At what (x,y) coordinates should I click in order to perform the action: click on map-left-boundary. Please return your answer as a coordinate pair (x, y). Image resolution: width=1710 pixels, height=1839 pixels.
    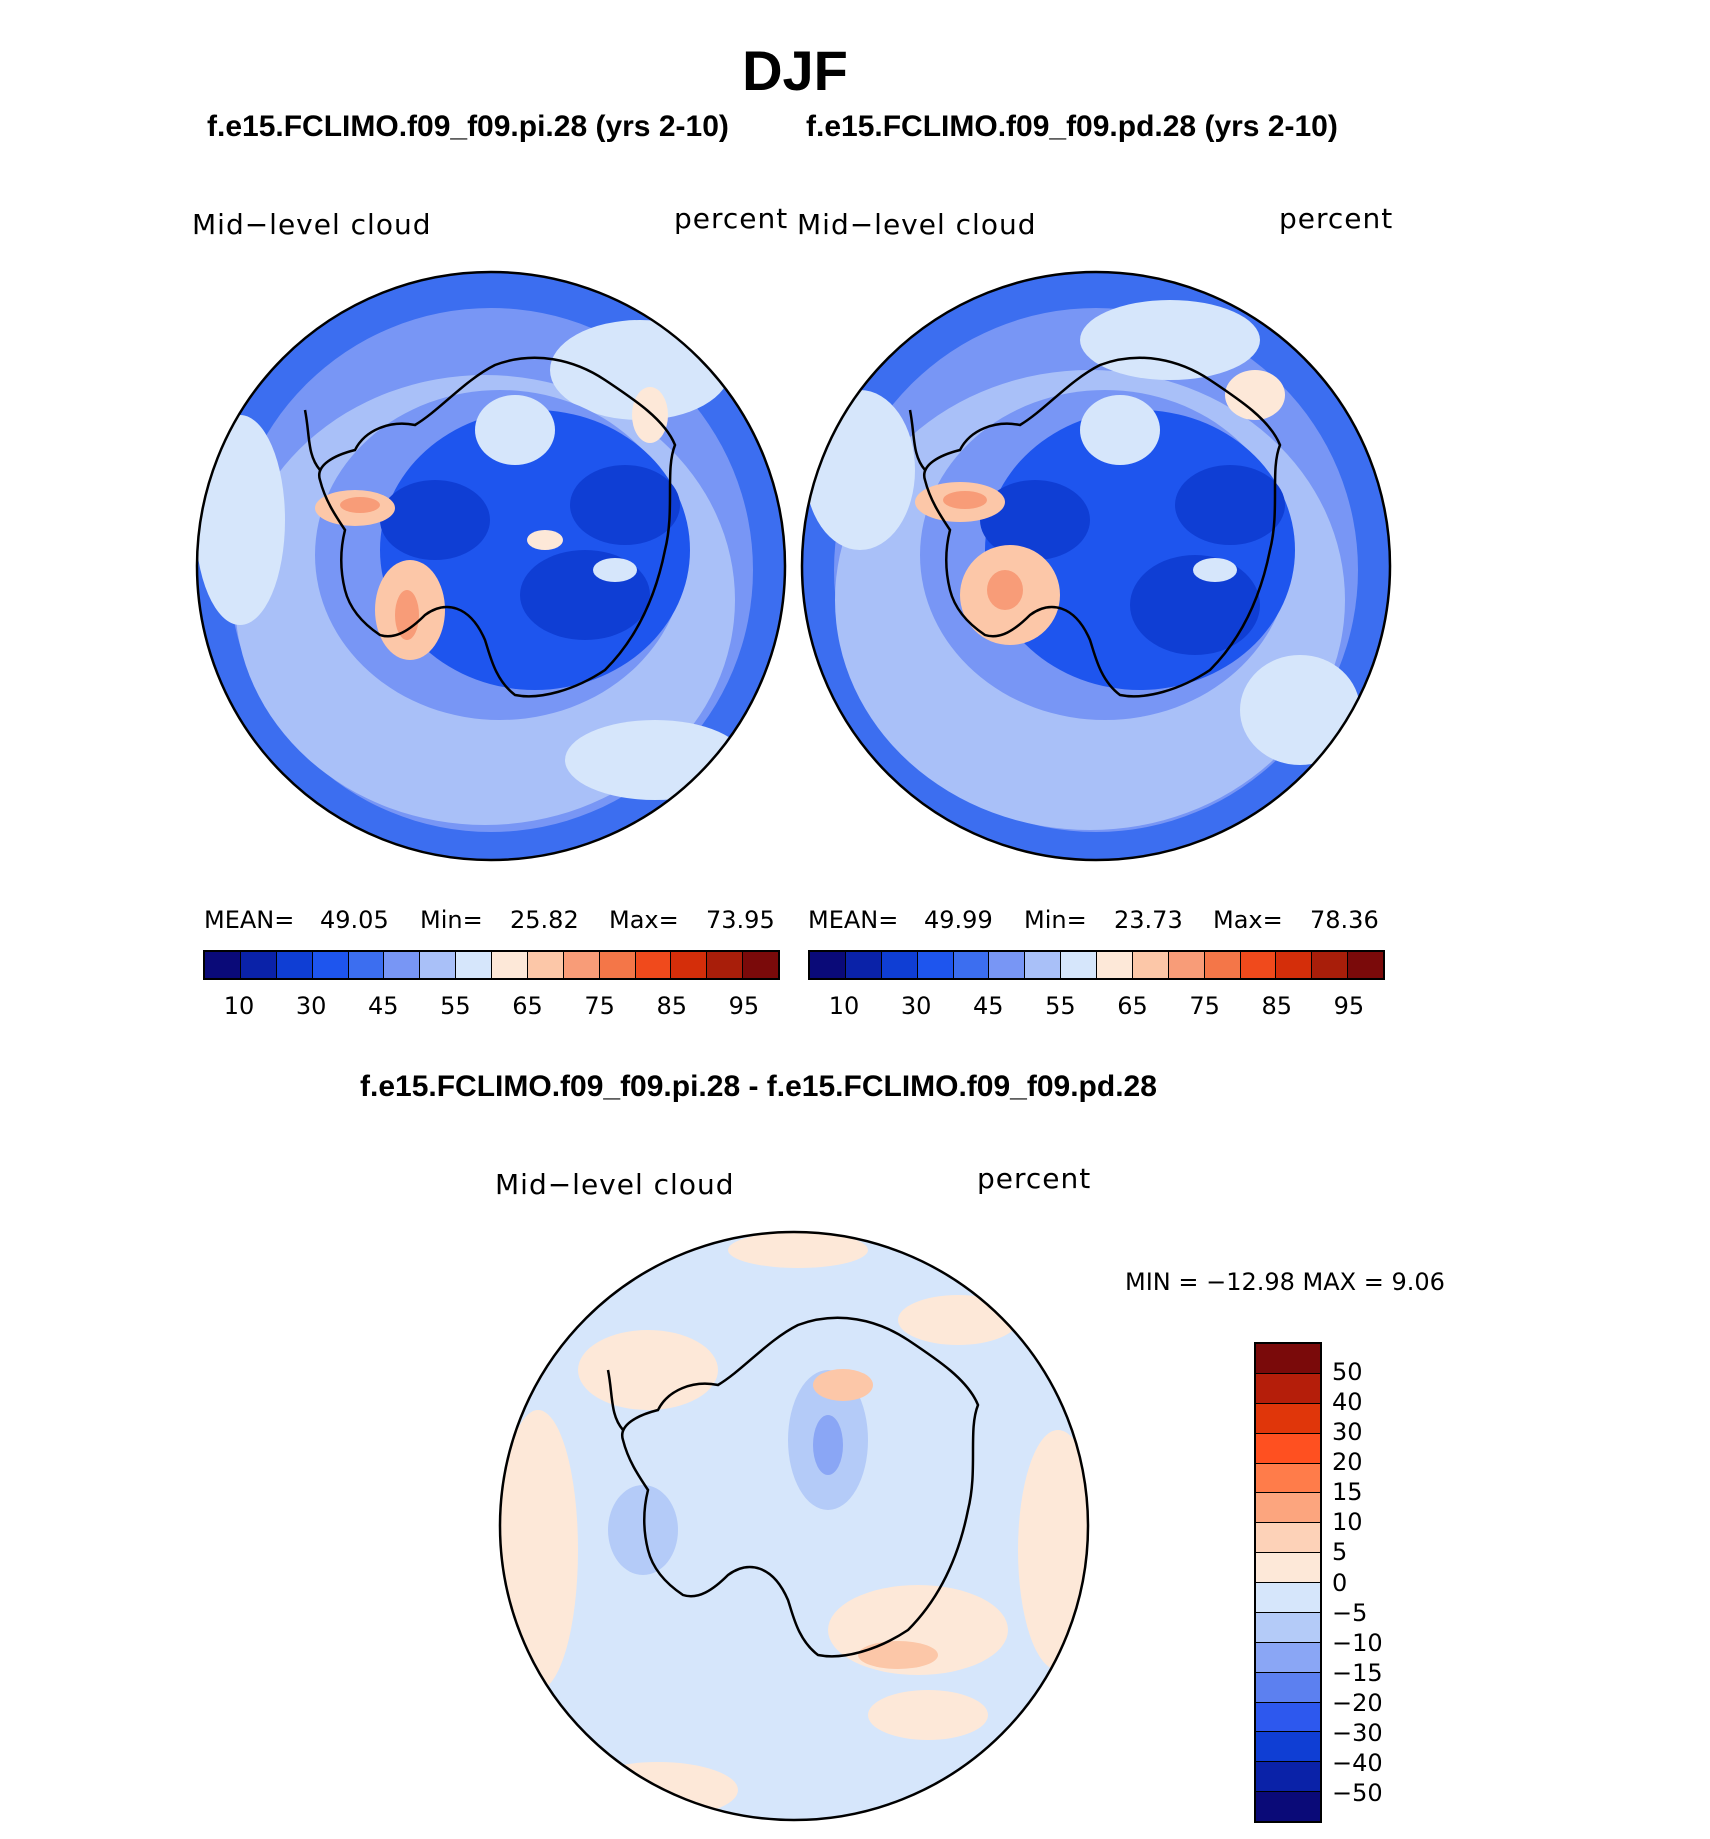
    Looking at the image, I should click on (491, 566).